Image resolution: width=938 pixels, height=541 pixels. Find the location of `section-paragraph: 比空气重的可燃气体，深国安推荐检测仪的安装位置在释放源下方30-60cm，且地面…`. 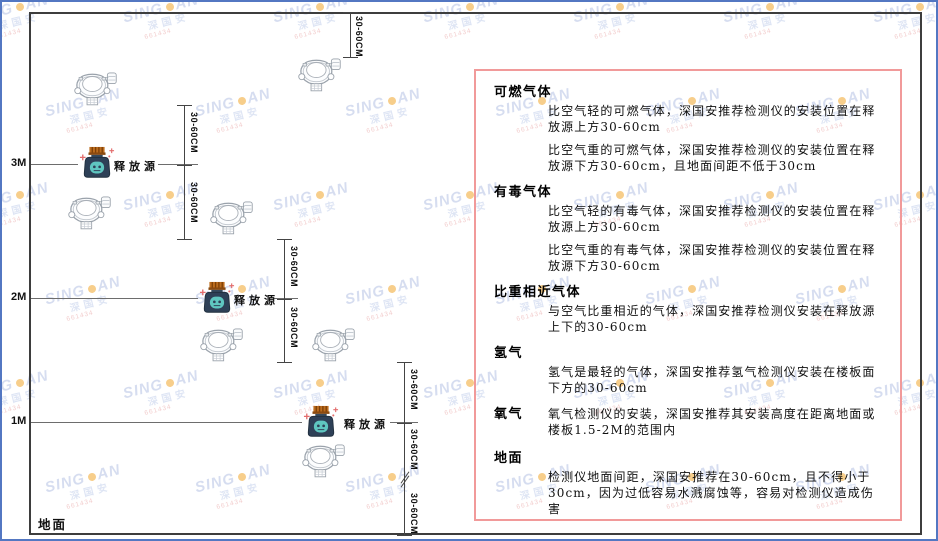

section-paragraph: 比空气重的可燃气体，深国安推荐检测仪的安装位置在释放源下方30-60cm，且地面… is located at coordinates (712, 158).